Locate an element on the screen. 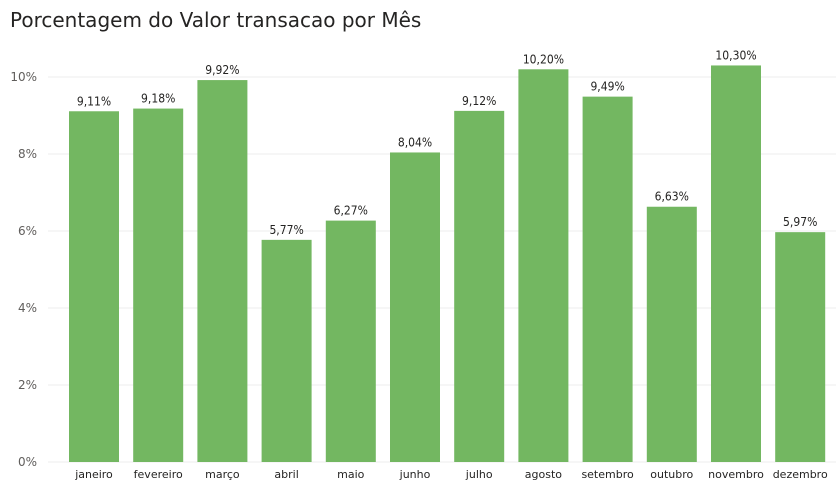 The width and height of the screenshot is (839, 486). data-label: 8,04% is located at coordinates (415, 142).